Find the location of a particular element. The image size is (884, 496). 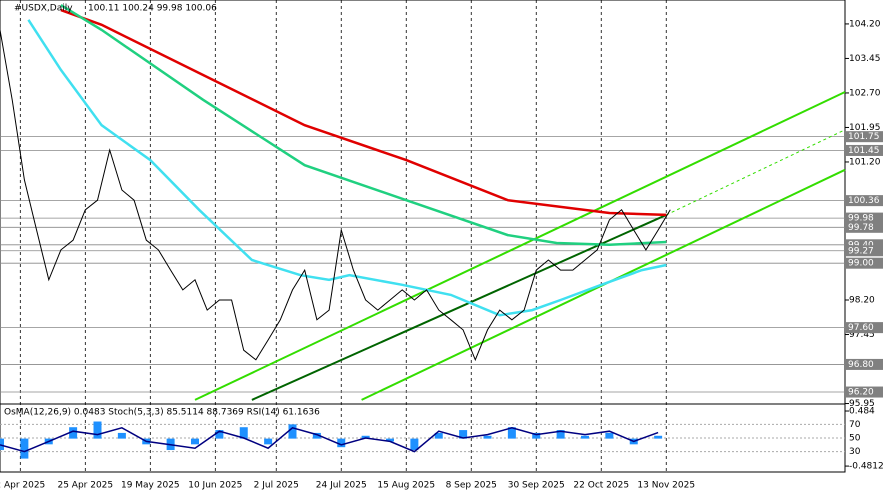

y-tick-label: 103.45 is located at coordinates (865, 59).